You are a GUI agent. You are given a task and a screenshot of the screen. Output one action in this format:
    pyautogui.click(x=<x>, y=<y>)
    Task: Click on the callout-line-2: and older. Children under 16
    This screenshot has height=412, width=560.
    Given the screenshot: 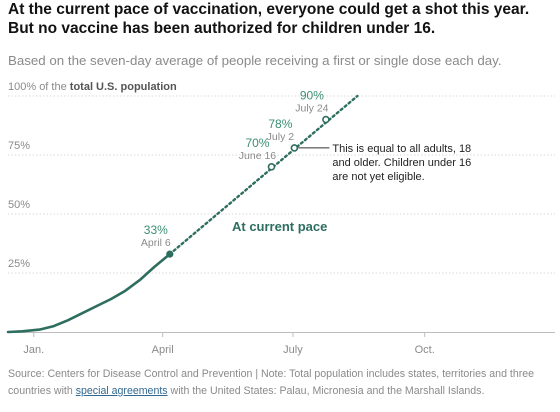 What is the action you would take?
    pyautogui.click(x=401, y=163)
    